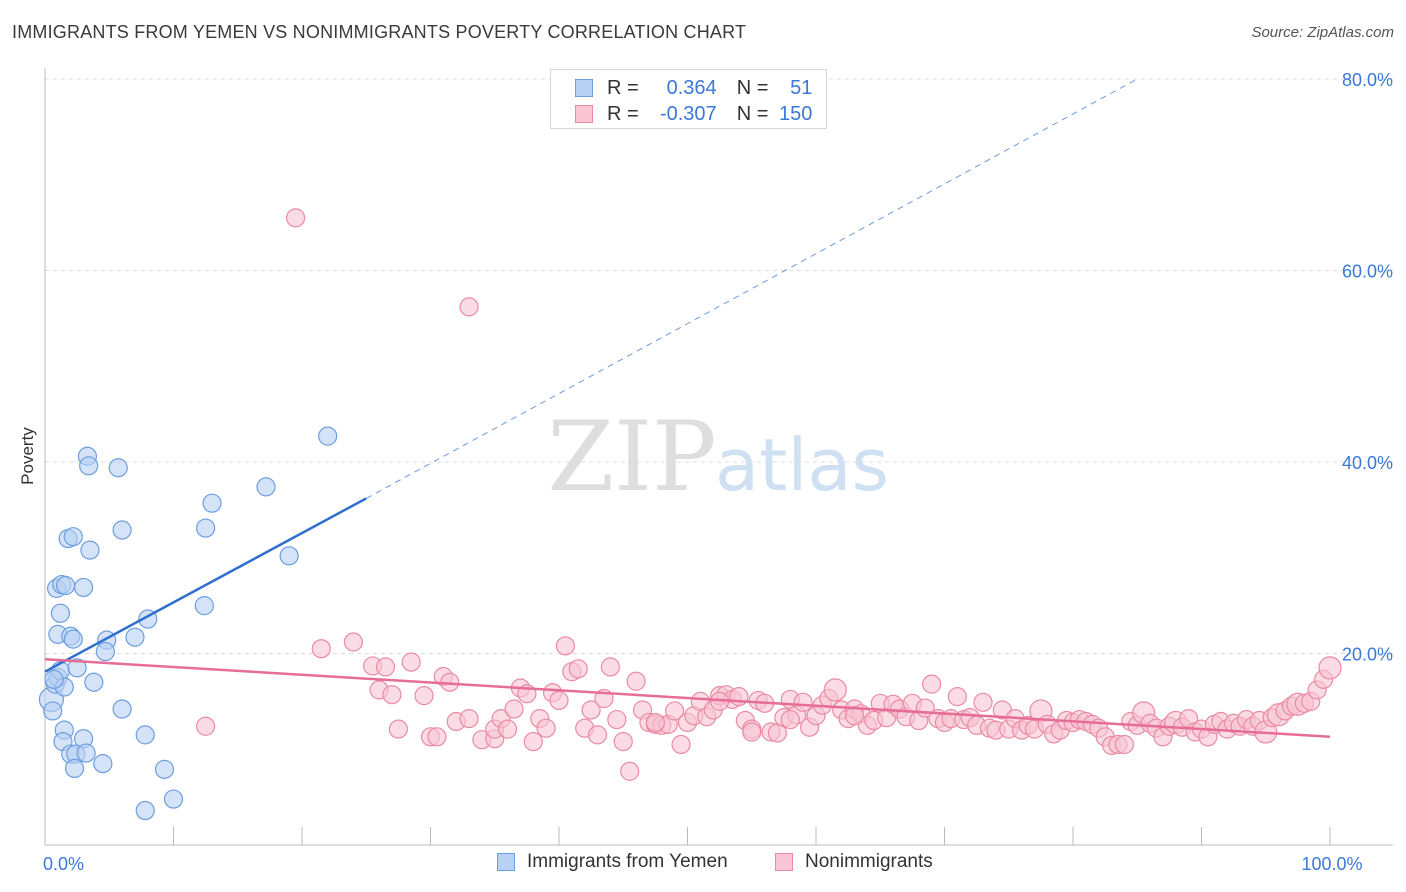 This screenshot has width=1406, height=892. What do you see at coordinates (631, 457) in the screenshot?
I see `watermark-zip: ZIP` at bounding box center [631, 457].